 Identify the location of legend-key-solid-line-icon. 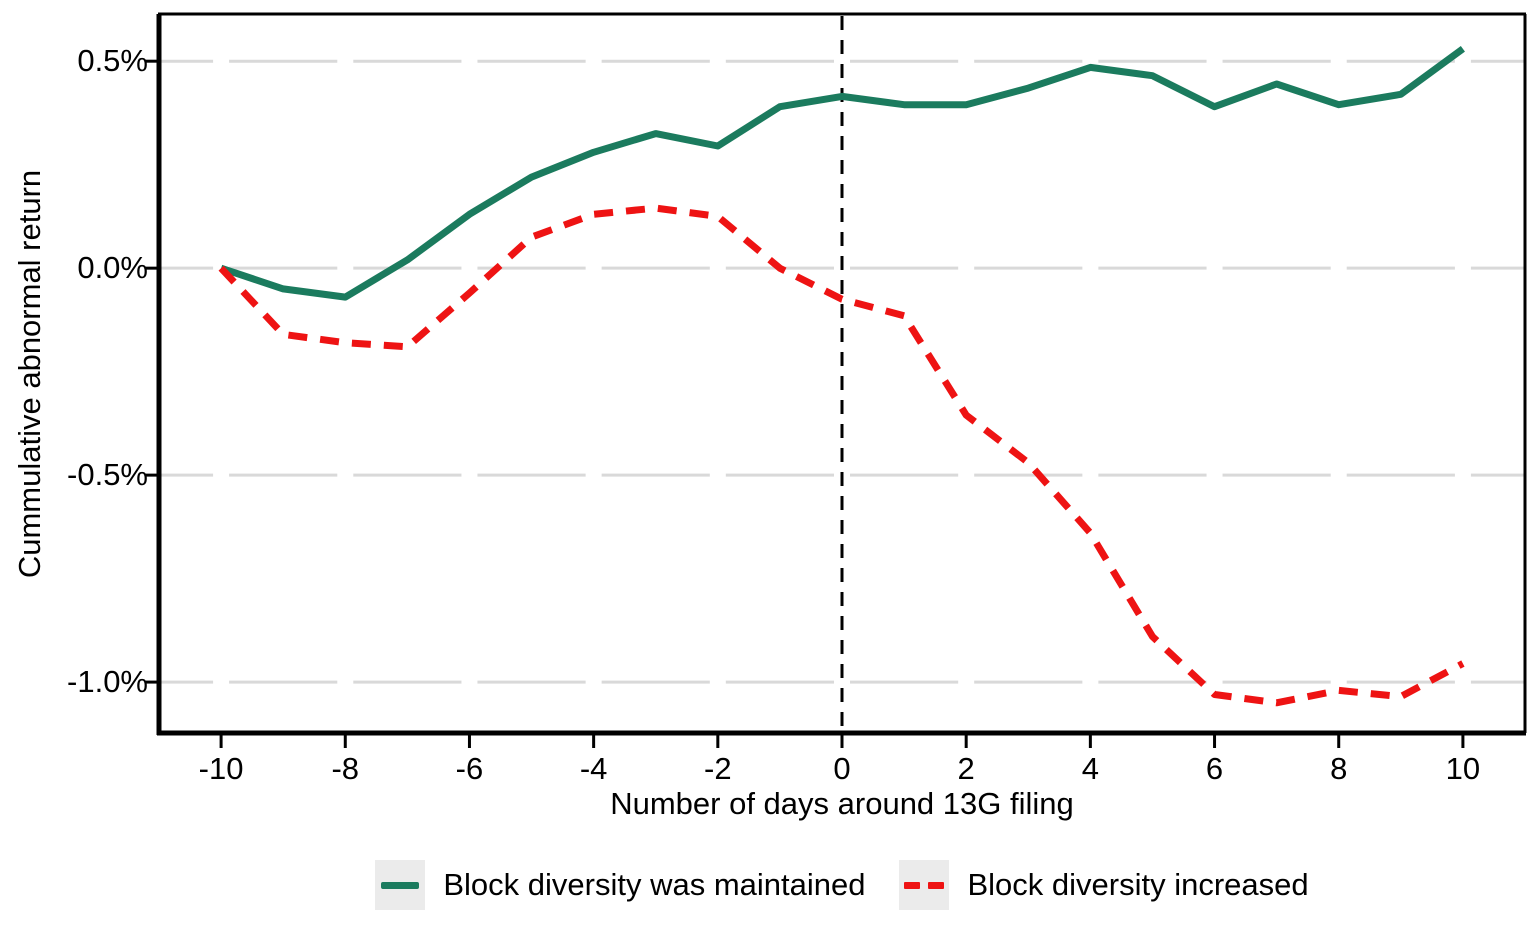
(400, 885).